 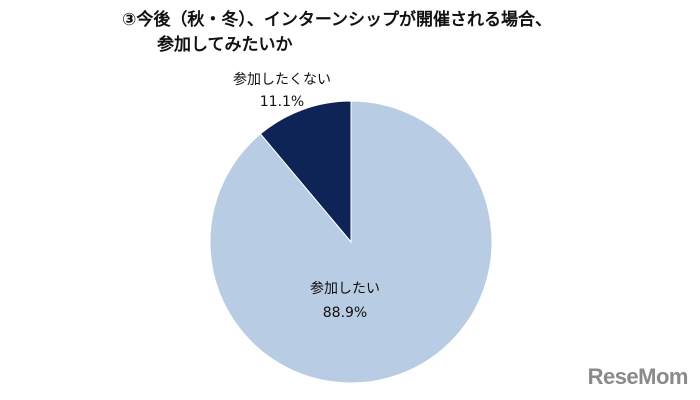 I want to click on title-line-2: 参加してみたいか, so click(x=225, y=45).